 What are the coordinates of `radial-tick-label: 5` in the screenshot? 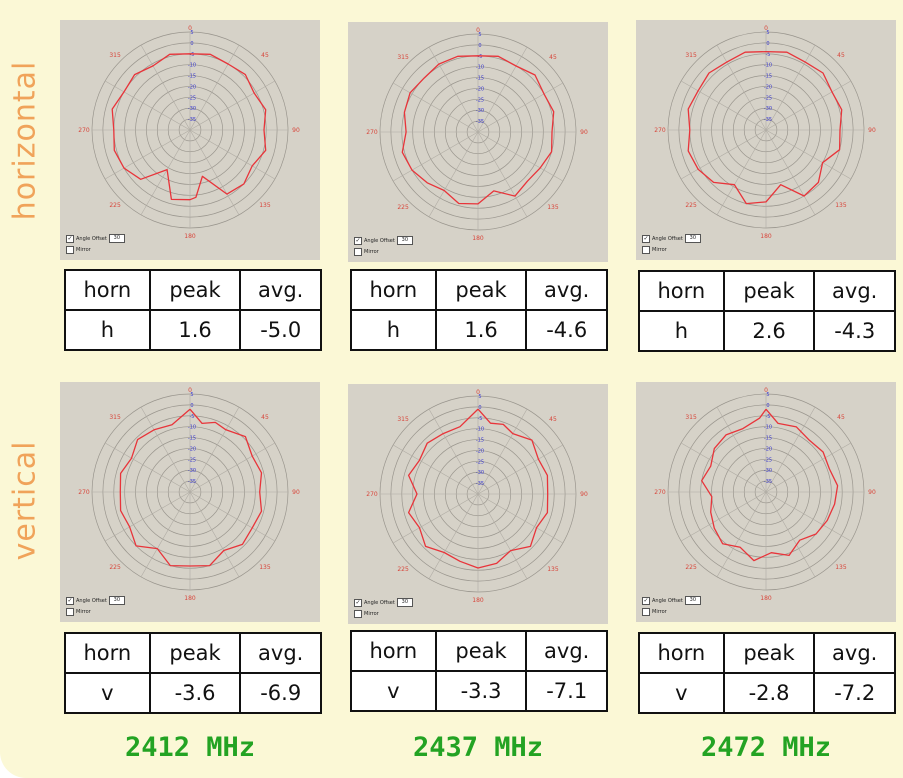 It's located at (479, 35).